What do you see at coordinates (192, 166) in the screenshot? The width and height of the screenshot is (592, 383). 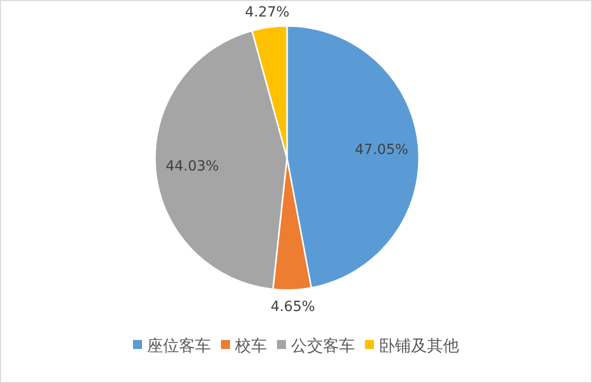 I see `data-label: 44.03%` at bounding box center [192, 166].